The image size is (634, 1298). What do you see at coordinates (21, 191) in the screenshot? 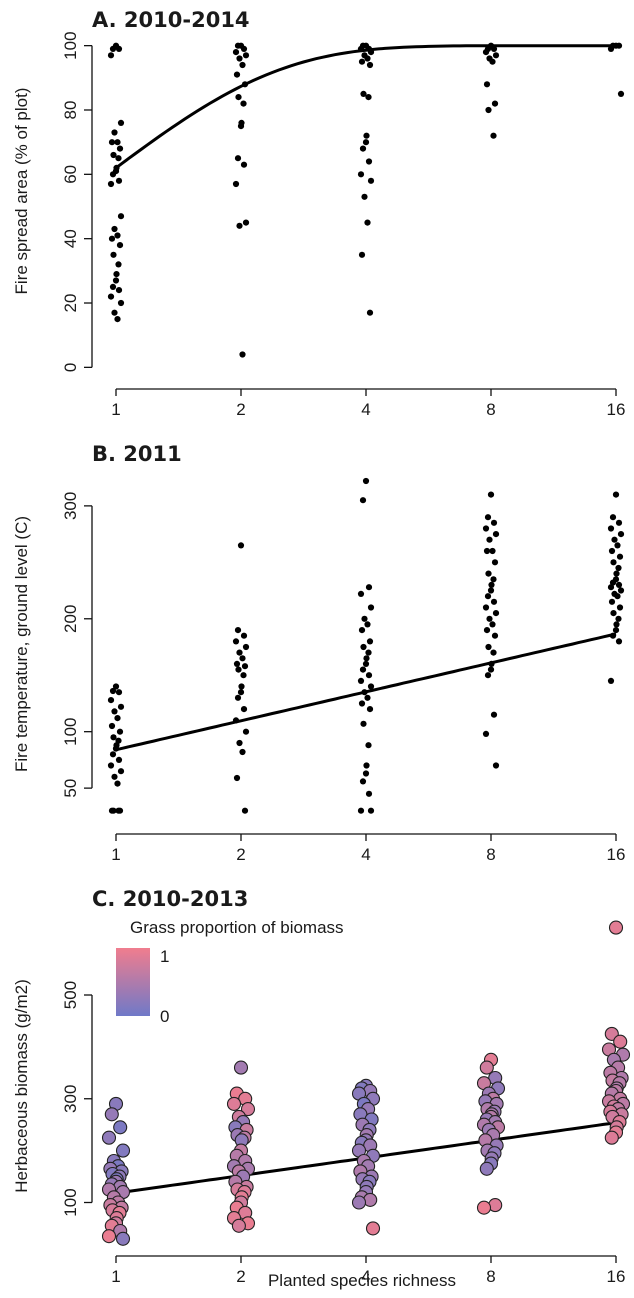
I see `panel-a-ylabel: Fire spread area (% of plot)` at bounding box center [21, 191].